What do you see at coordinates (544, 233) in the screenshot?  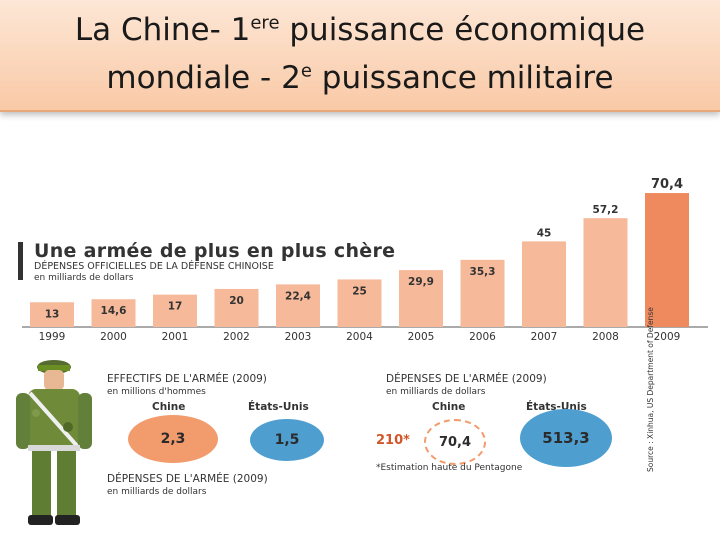 I see `bar-value-label: 45` at bounding box center [544, 233].